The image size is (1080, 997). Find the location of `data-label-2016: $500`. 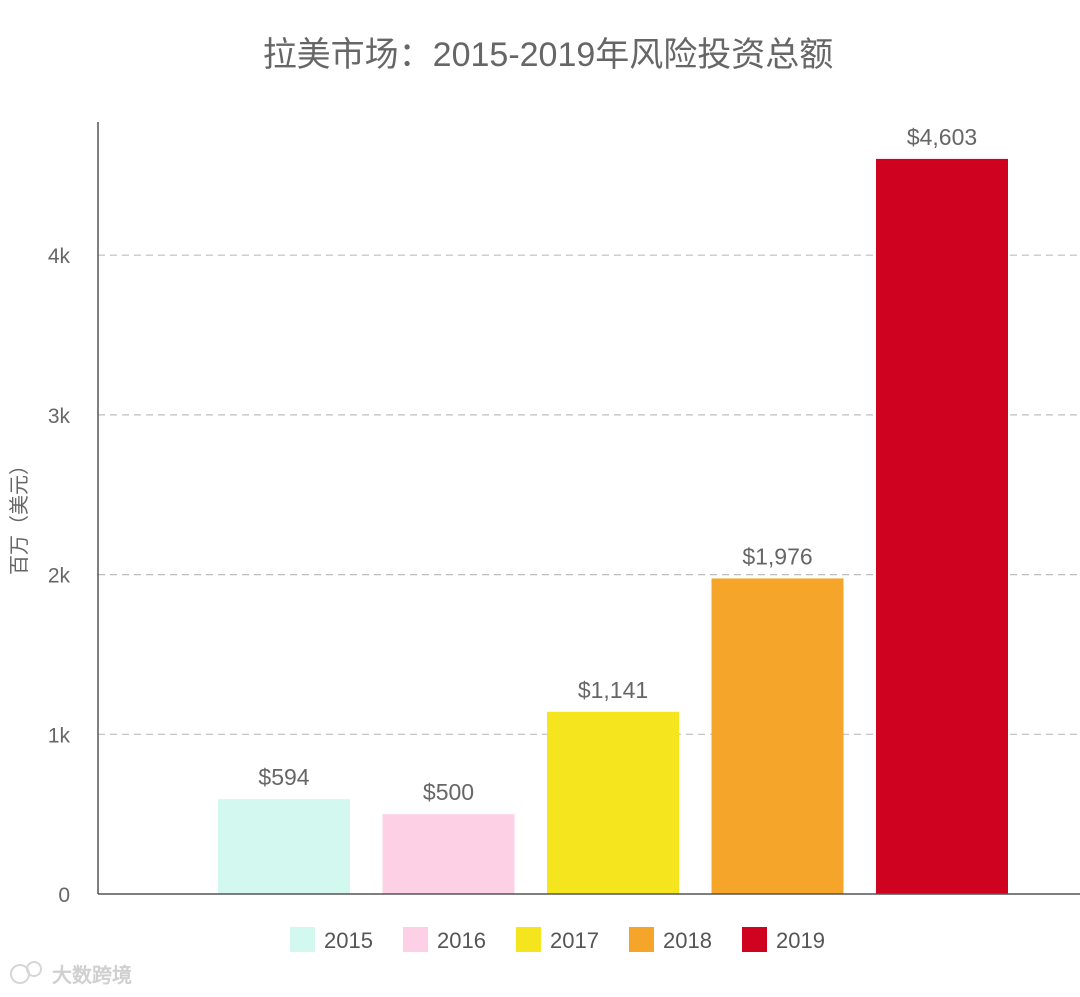

data-label-2016: $500 is located at coordinates (448, 792).